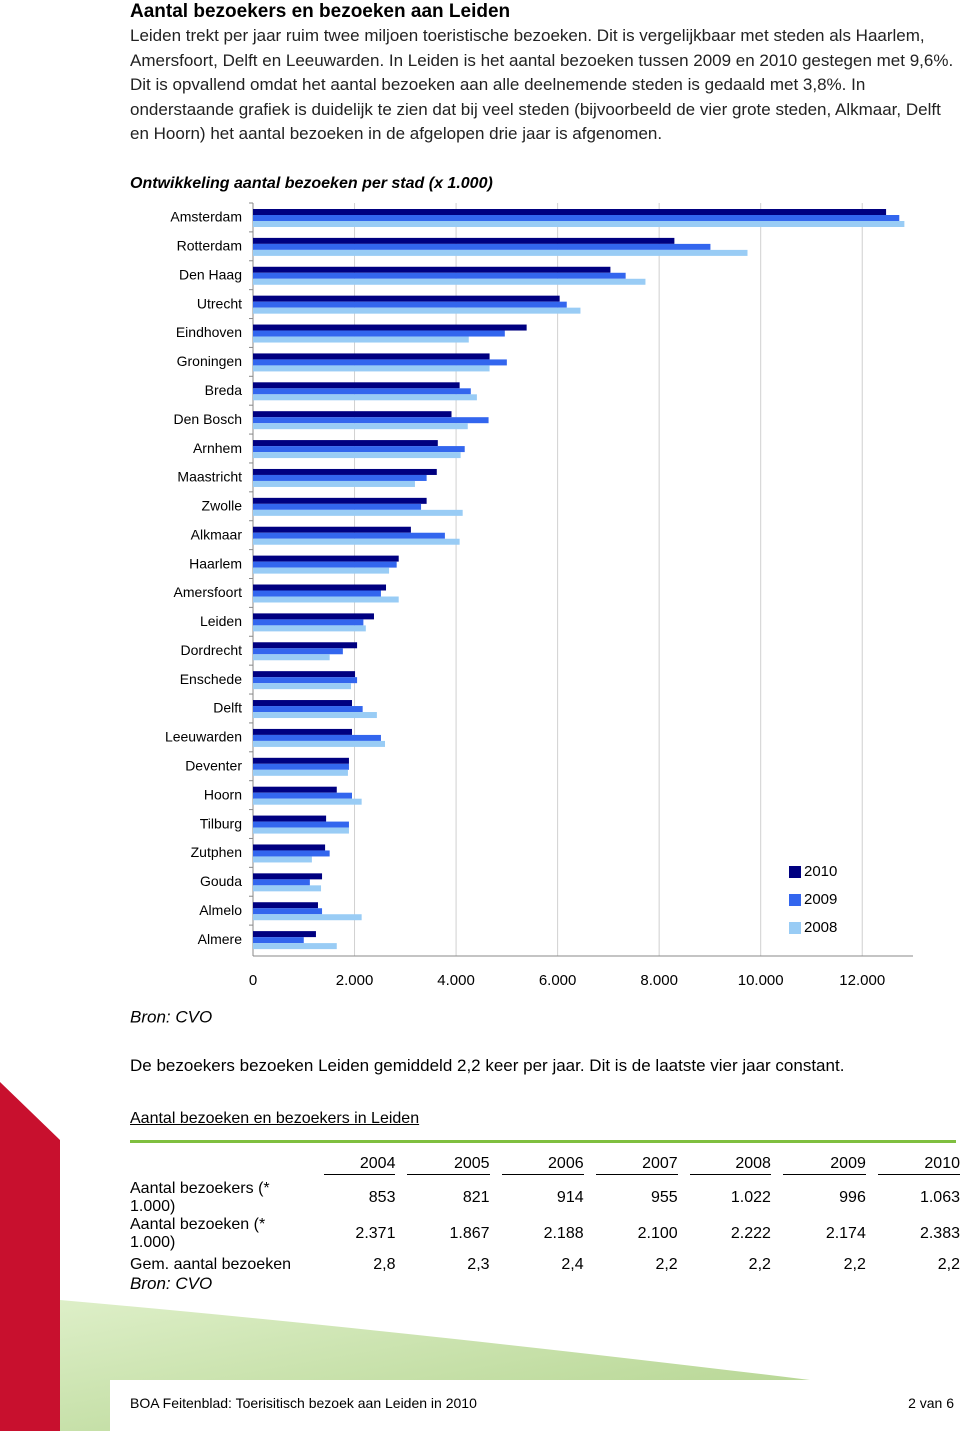 This screenshot has height=1431, width=960. Describe the element at coordinates (476, 1197) in the screenshot. I see `table-cell: 821` at that location.